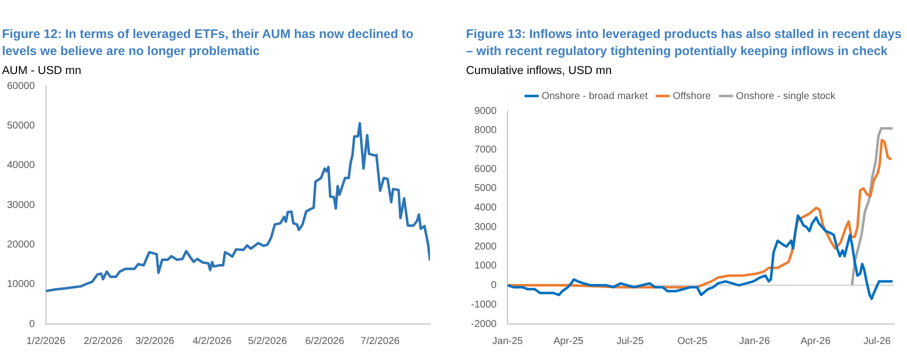 The width and height of the screenshot is (907, 354). I want to click on chart-title: Figure 13: Inflows into leveraged products has also stalled in recent days – with recent regulatory tightening potentially keeping inflows in check, so click(684, 43).